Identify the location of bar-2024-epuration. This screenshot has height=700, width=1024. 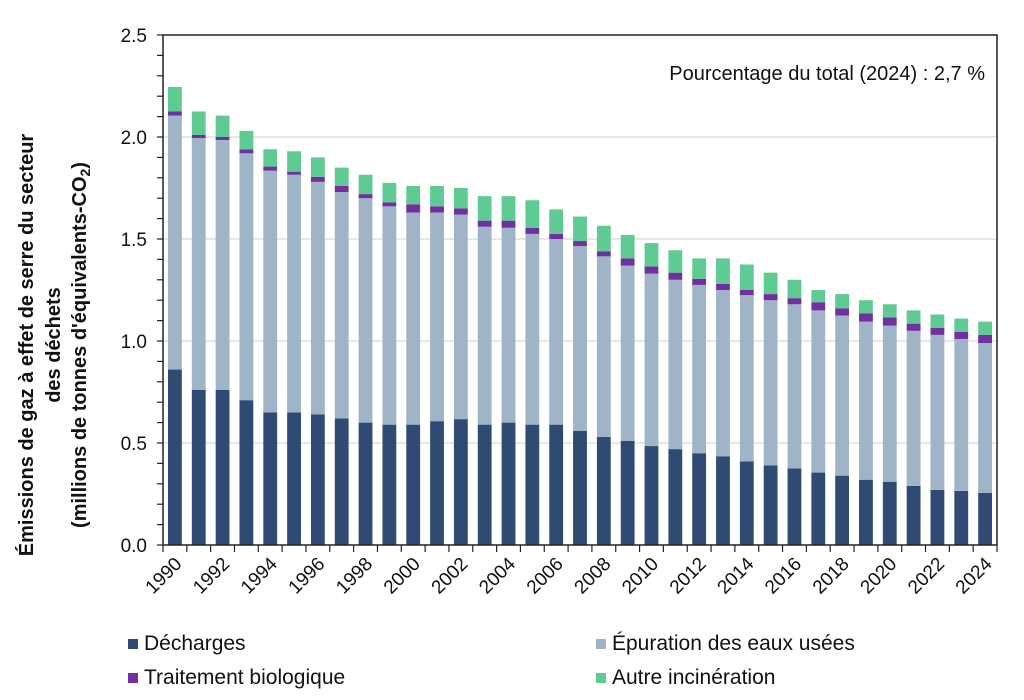
(985, 418).